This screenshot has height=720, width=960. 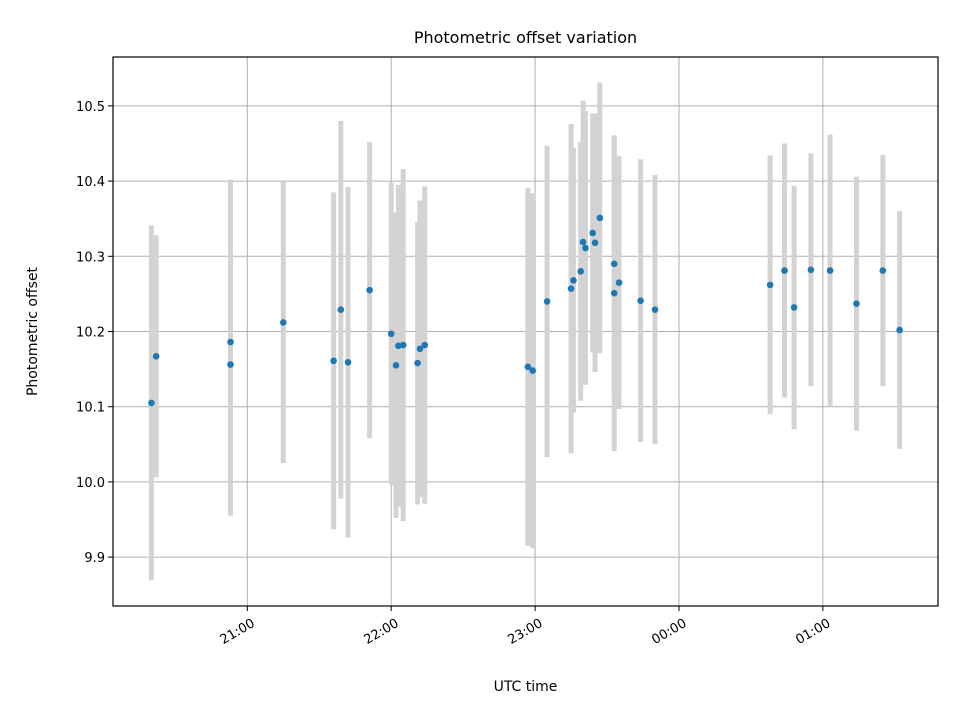 What do you see at coordinates (90, 333) in the screenshot?
I see `y-tick-label: 10.2` at bounding box center [90, 333].